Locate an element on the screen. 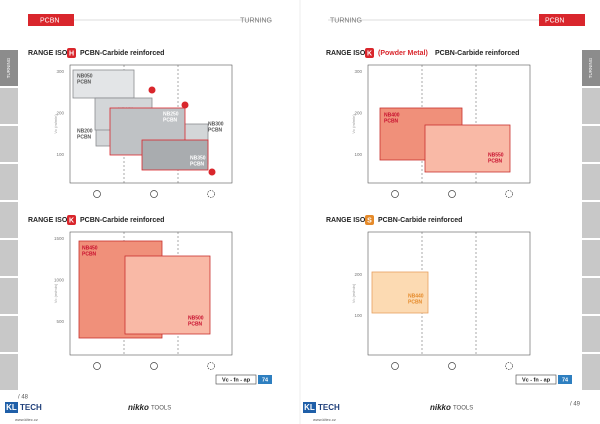 The image size is (600, 424). grade-name: NB300 is located at coordinates (216, 124).